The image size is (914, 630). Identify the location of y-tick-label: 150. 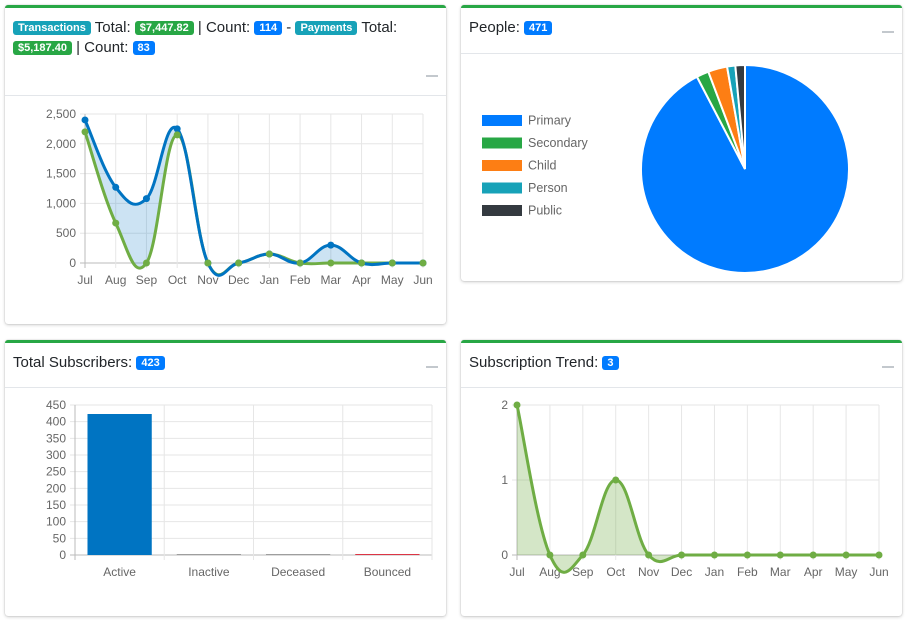
(56, 505).